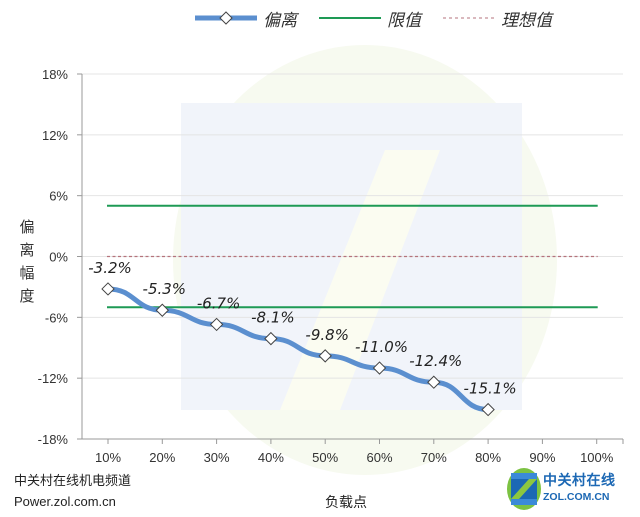  Describe the element at coordinates (27, 261) in the screenshot. I see `y-axis-title: 偏离幅度` at that location.